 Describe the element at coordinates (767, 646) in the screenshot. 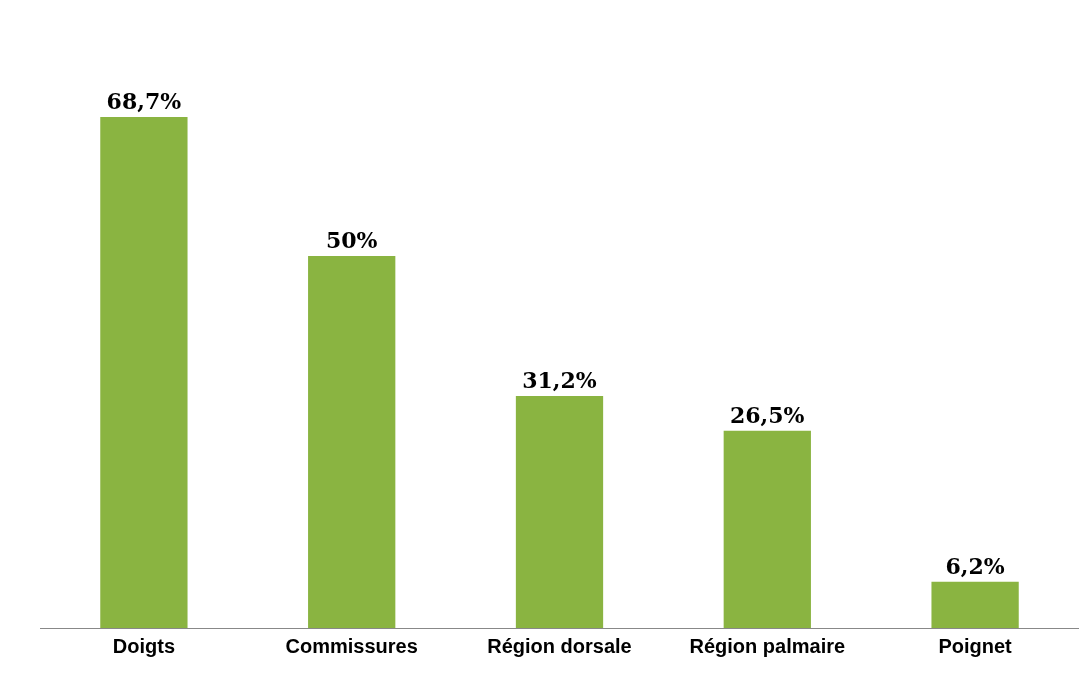

I see `x-tick-label: Région palmaire` at that location.